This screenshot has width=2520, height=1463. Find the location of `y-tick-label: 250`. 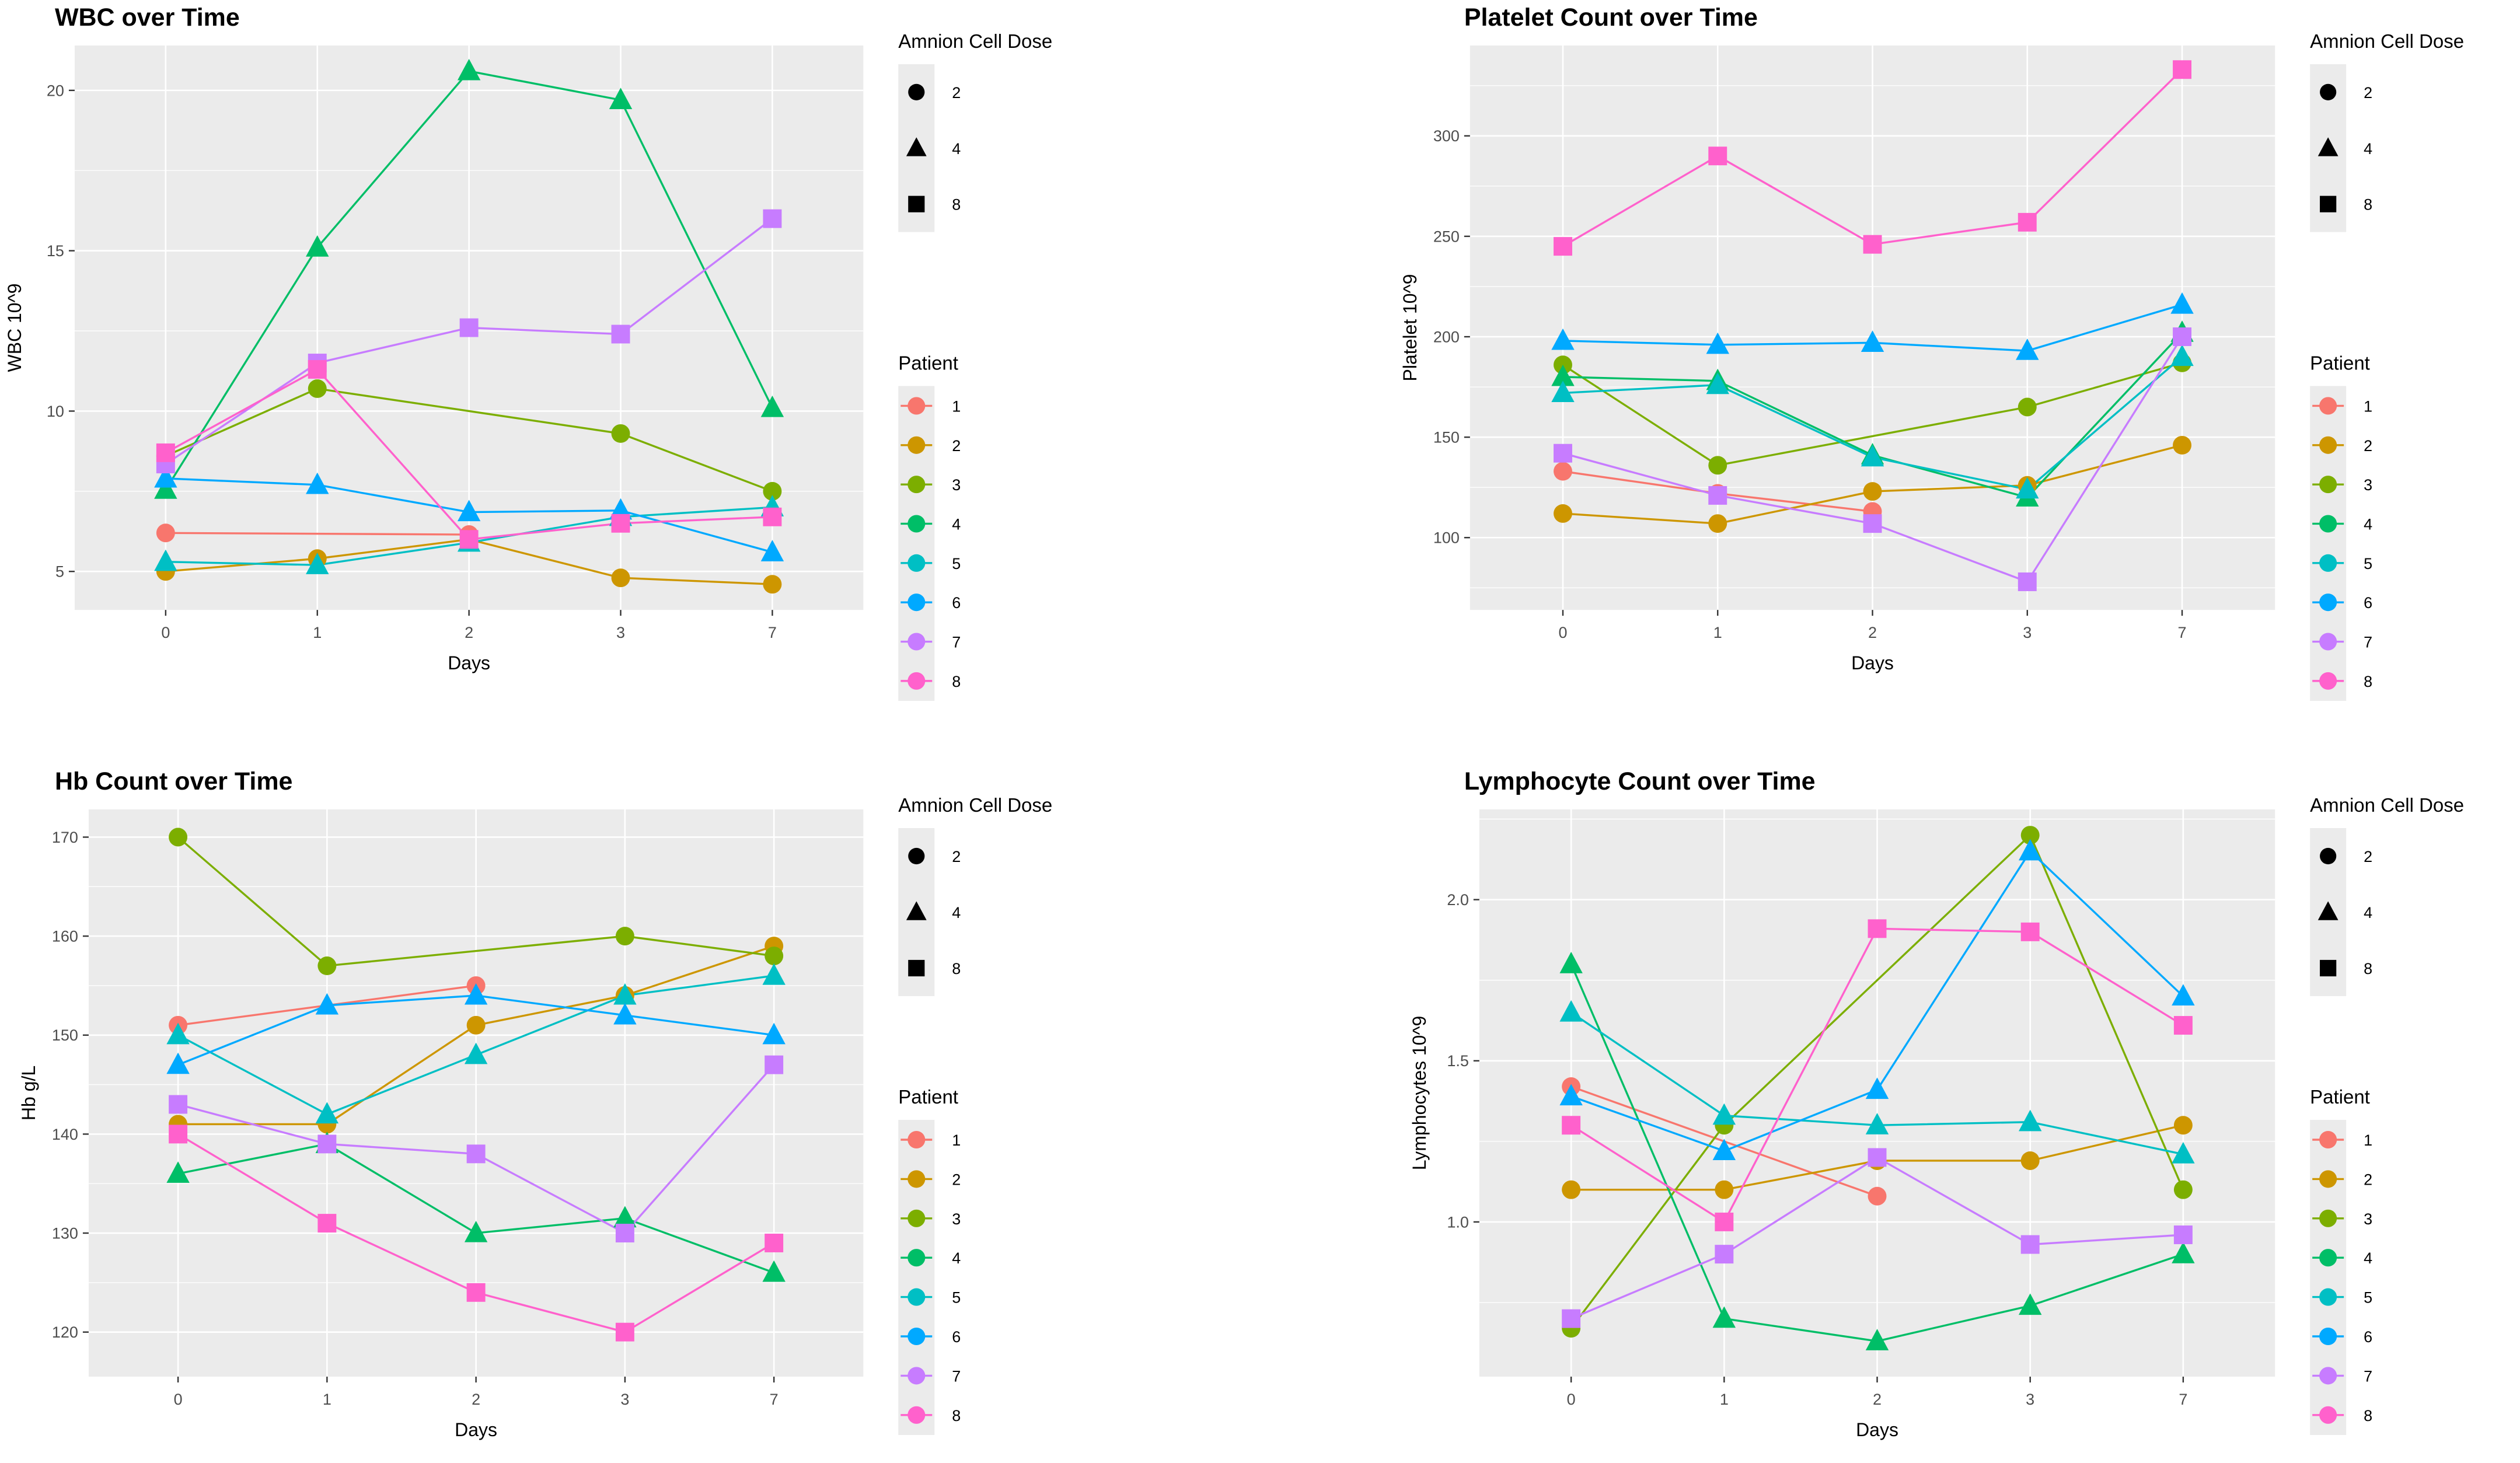

y-tick-label: 250 is located at coordinates (1446, 236).